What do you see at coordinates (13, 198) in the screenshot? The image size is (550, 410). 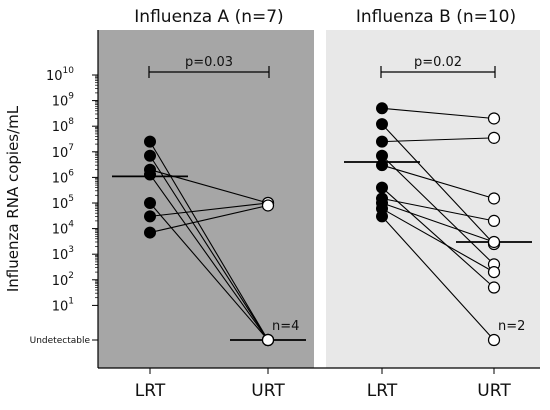 I see `y-axis-label: Influenza RNA copies/mL` at bounding box center [13, 198].